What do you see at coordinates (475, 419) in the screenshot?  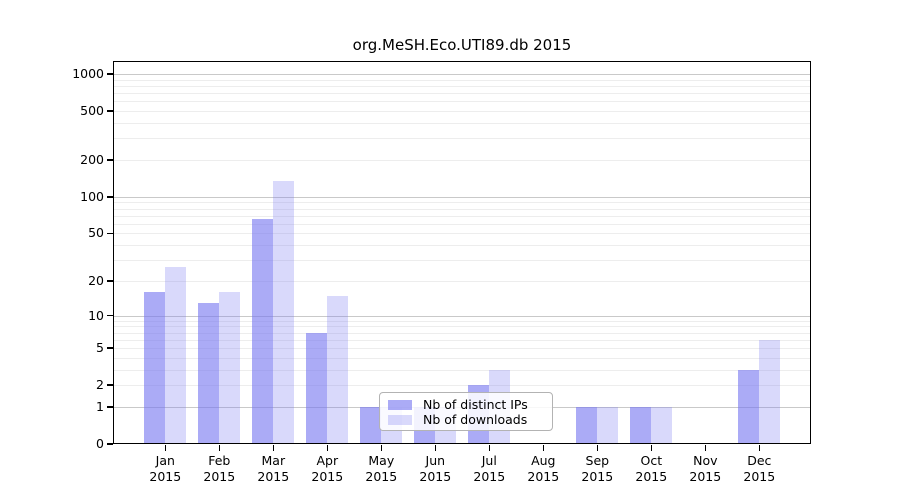 I see `legend-label: Nb of downloads` at bounding box center [475, 419].